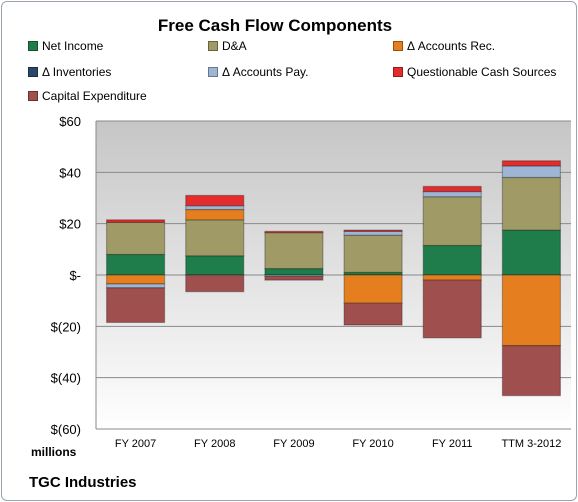 This screenshot has height=502, width=578. I want to click on legend-item-accounts-pay: Δ Accounts Pay., so click(258, 72).